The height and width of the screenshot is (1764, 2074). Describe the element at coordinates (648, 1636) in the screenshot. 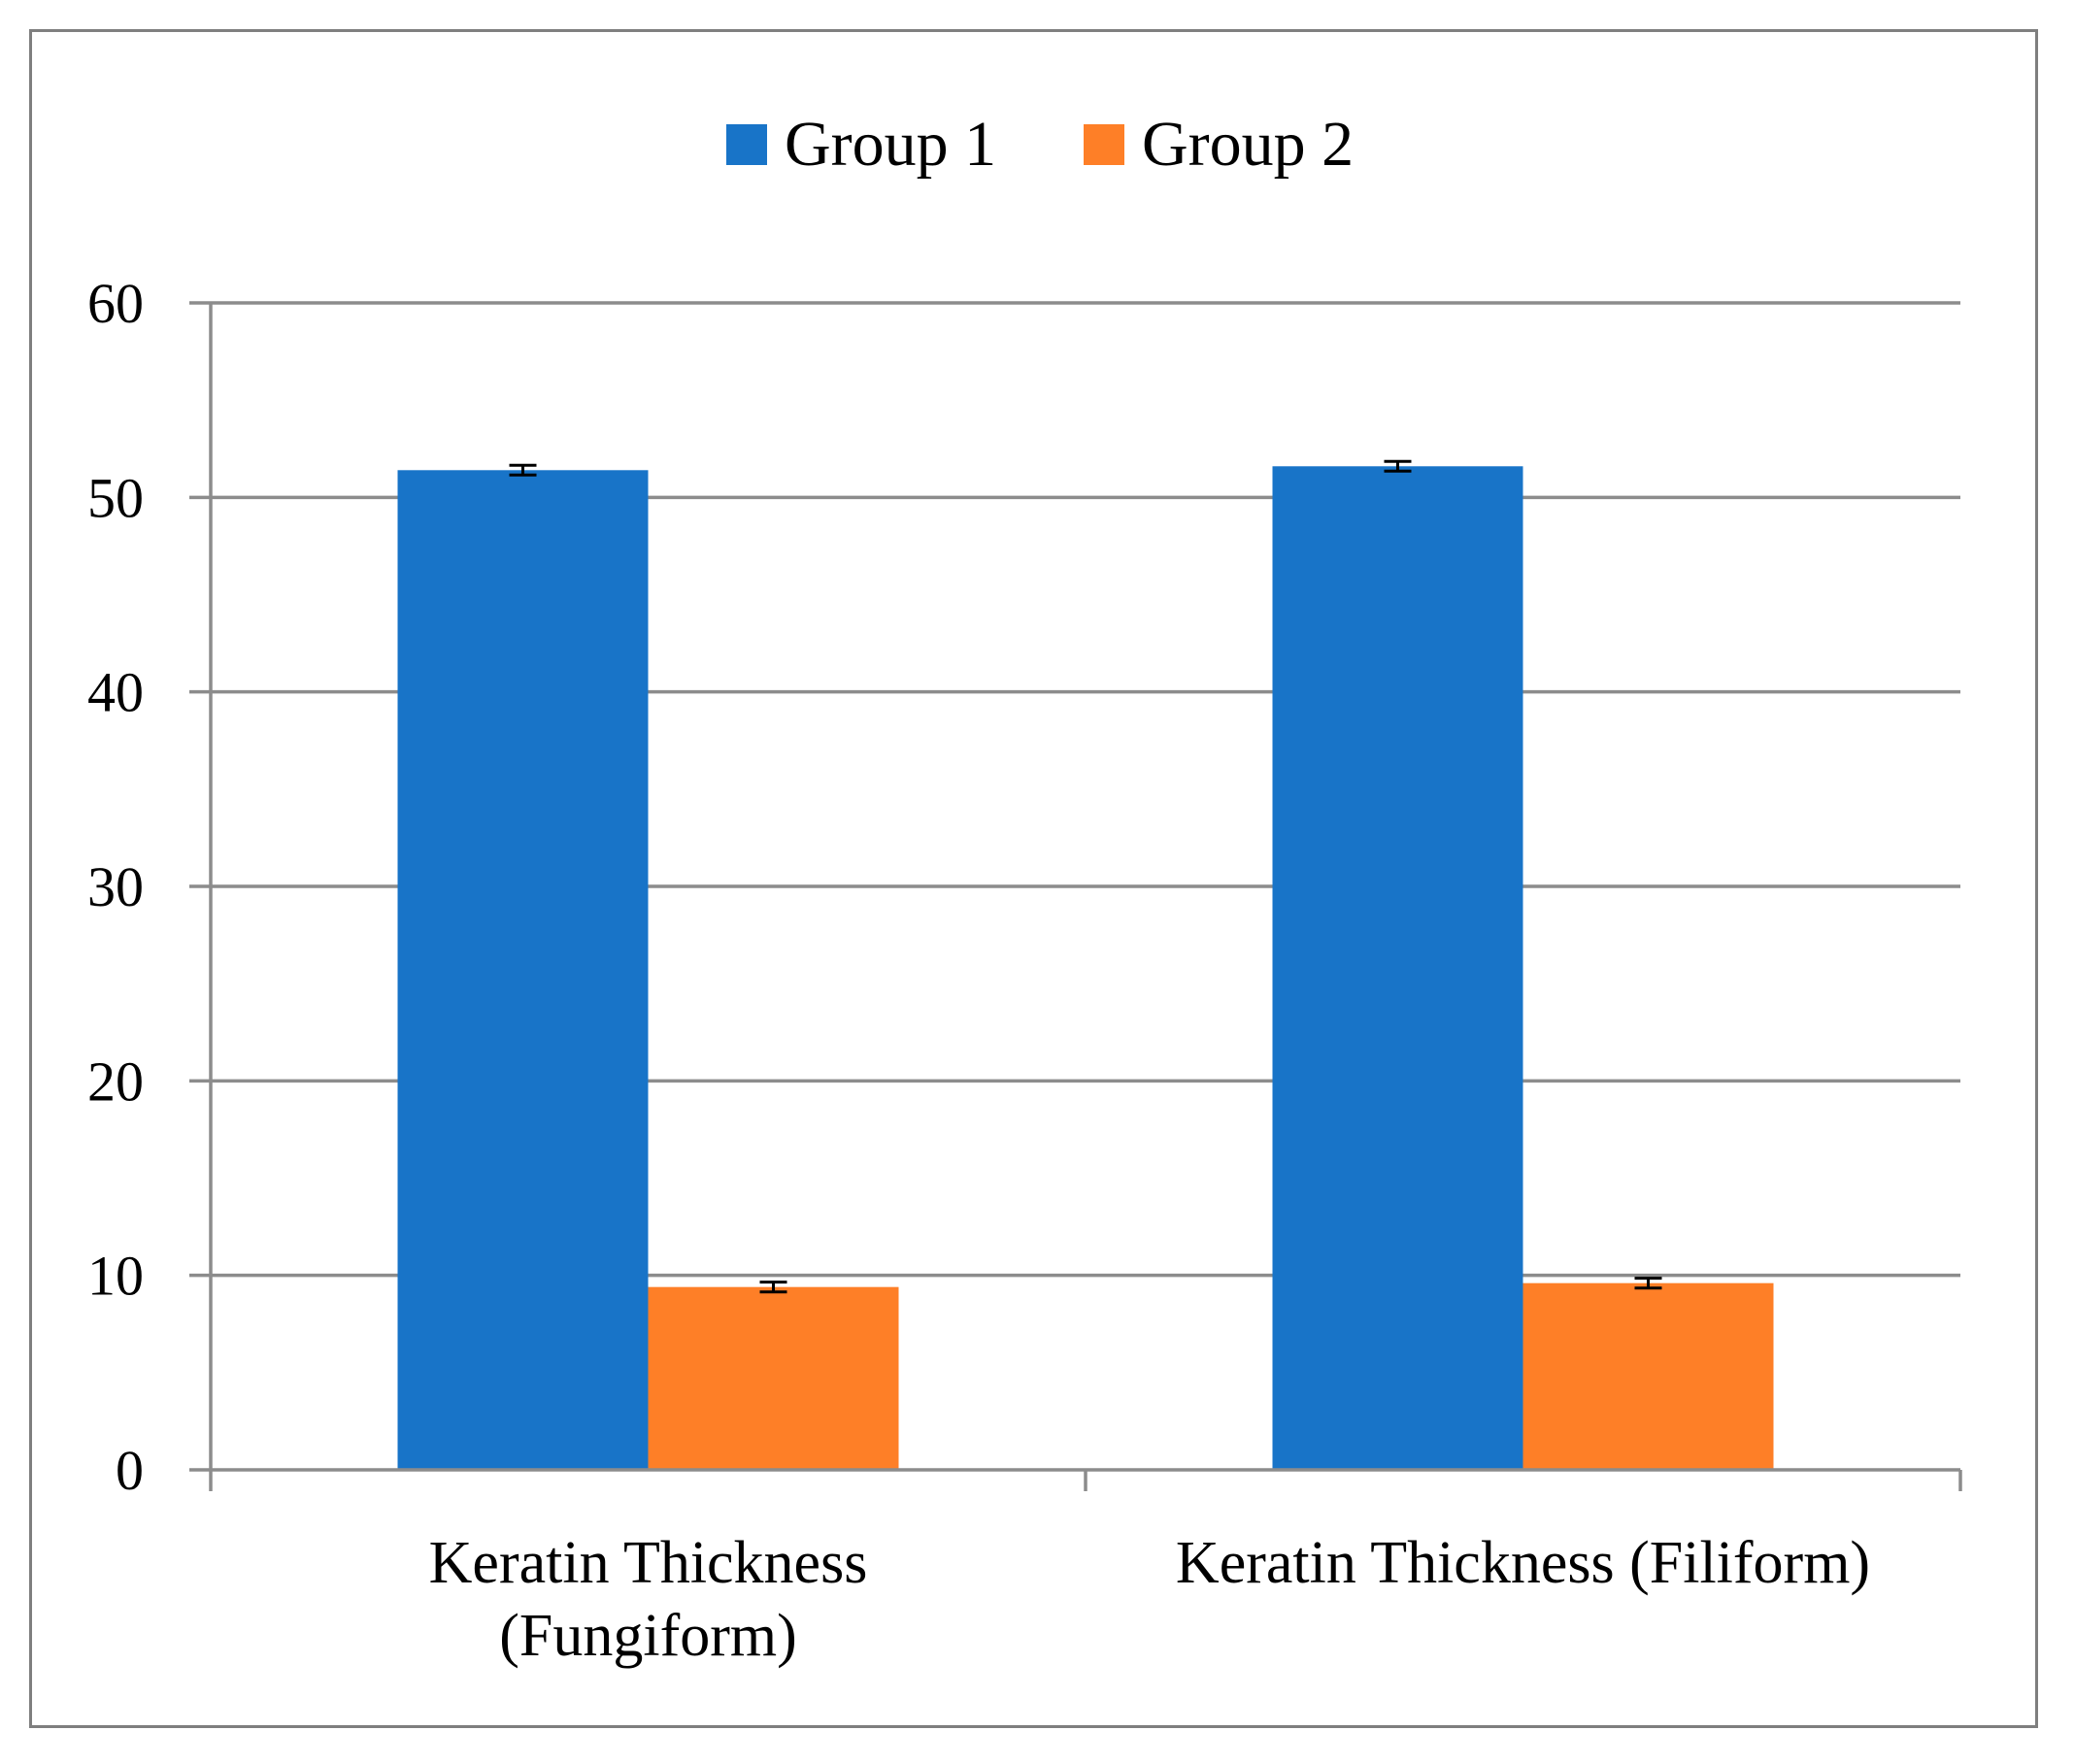

I see `x-category-label: (Fungiform)` at that location.